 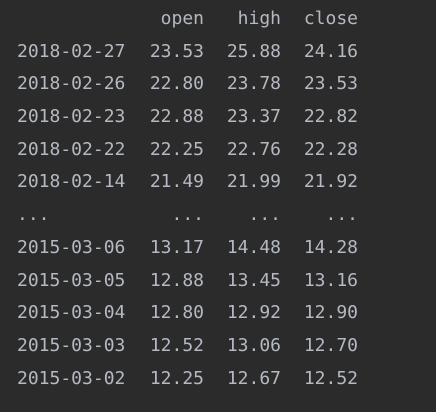 What do you see at coordinates (176, 247) in the screenshot?
I see `cell-open: 13.17` at bounding box center [176, 247].